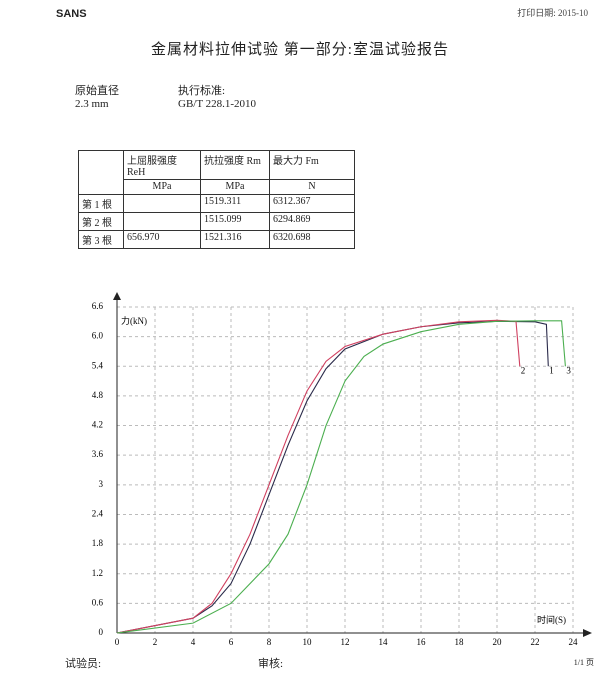 This screenshot has width=600, height=700. Describe the element at coordinates (98, 306) in the screenshot. I see `y-tick-label: 6.6` at that location.